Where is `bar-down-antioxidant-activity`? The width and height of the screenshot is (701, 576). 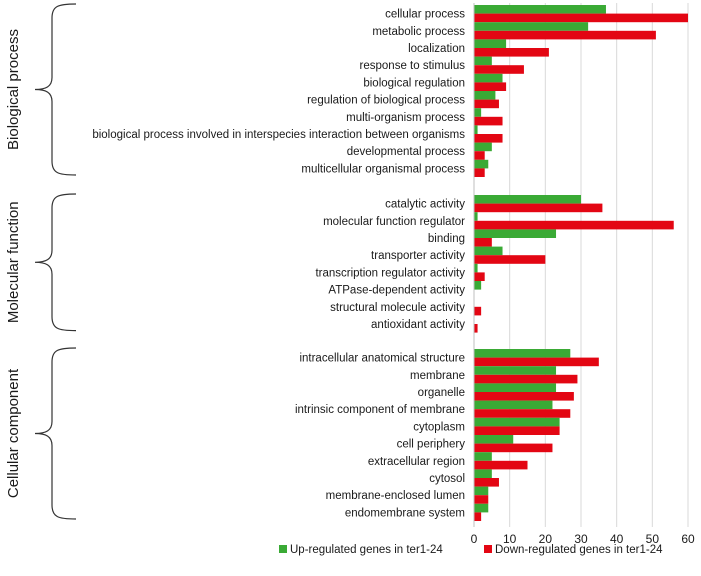
bar-down-antioxidant-activity is located at coordinates (476, 328).